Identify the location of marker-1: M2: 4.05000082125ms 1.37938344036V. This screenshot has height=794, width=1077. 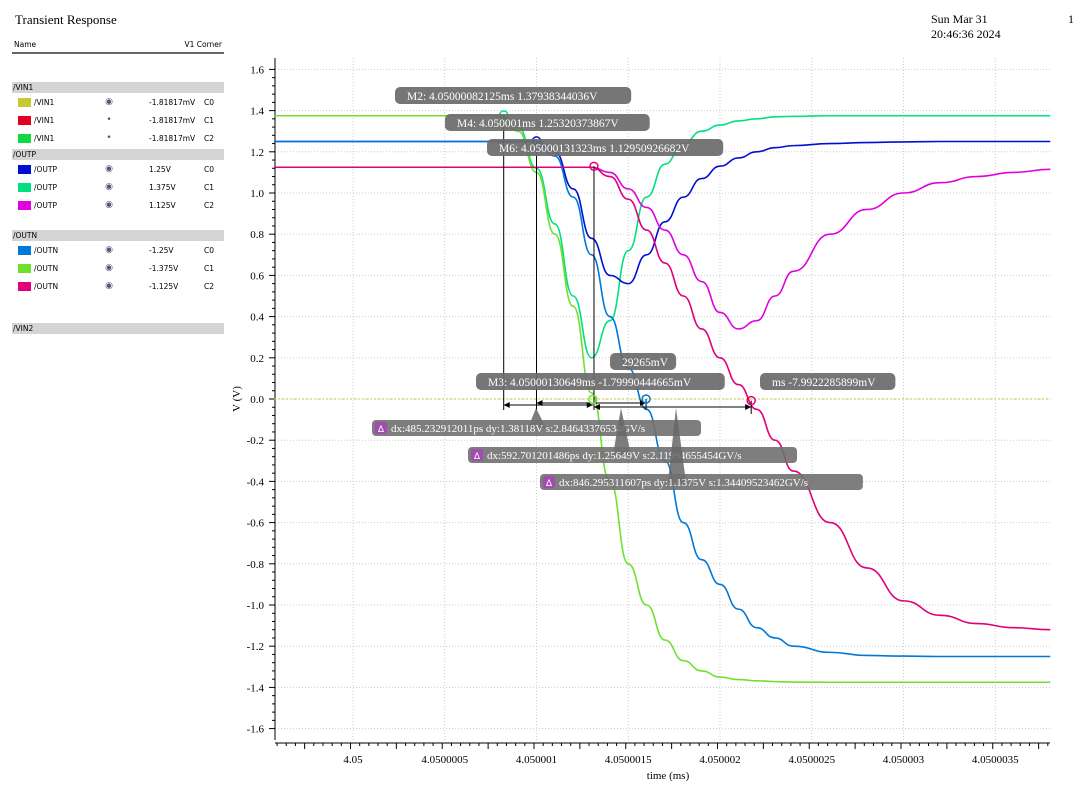
(513, 103).